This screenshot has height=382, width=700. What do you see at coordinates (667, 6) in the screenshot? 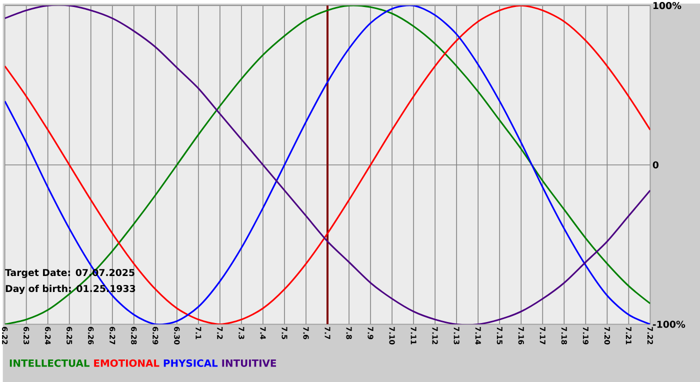
I see `y-tick-label: 100%` at bounding box center [667, 6].